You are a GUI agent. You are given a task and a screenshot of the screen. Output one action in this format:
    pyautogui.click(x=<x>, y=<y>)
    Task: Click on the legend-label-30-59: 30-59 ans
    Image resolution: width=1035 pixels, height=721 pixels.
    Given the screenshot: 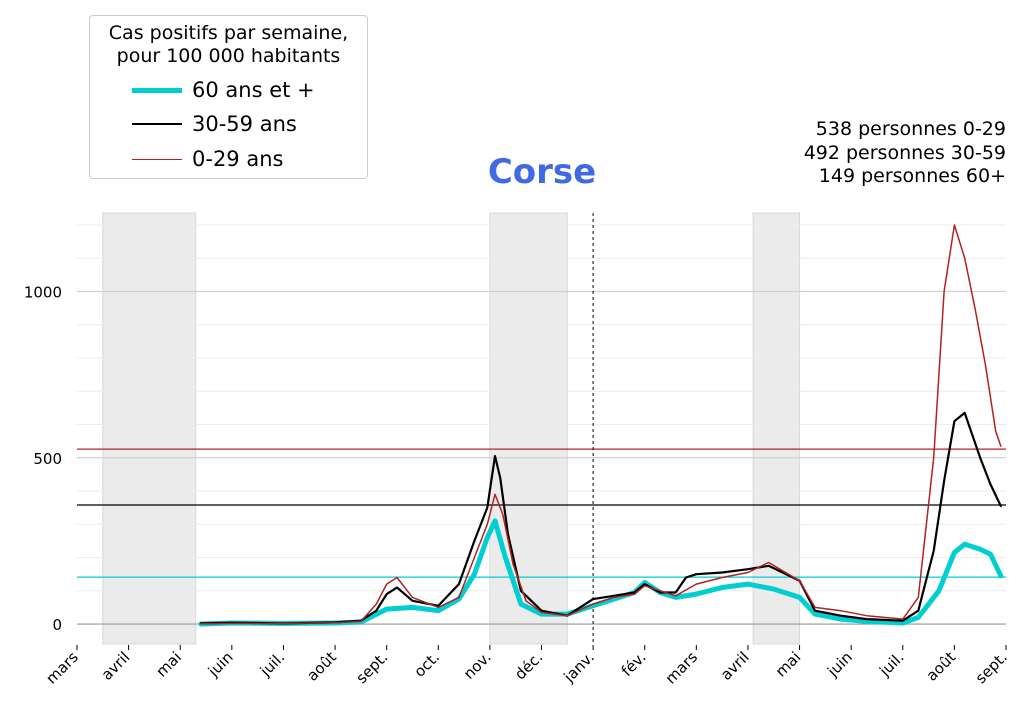 What is the action you would take?
    pyautogui.click(x=244, y=124)
    